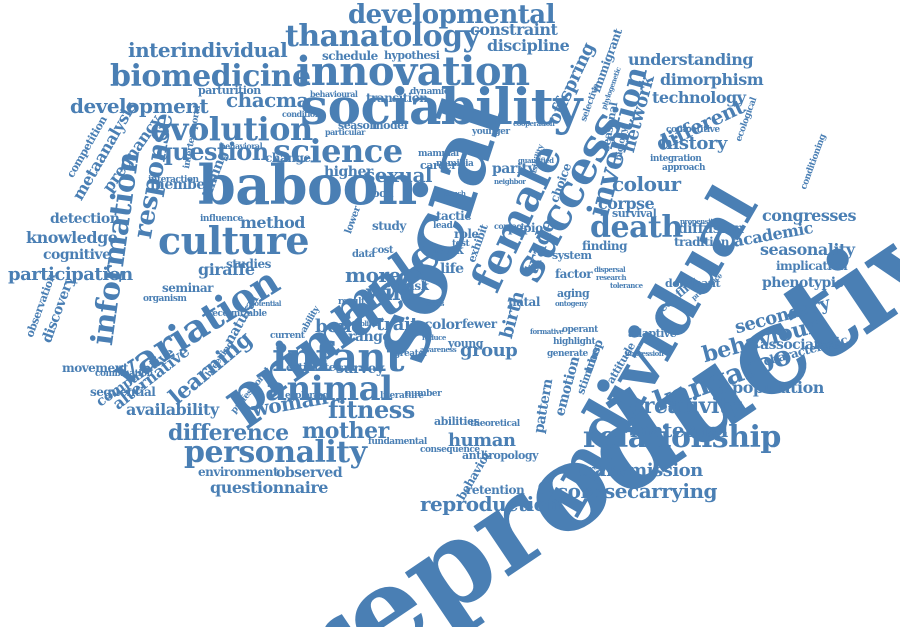 The image size is (900, 627). What do you see at coordinates (234, 240) in the screenshot?
I see `word-culture: culture` at bounding box center [234, 240].